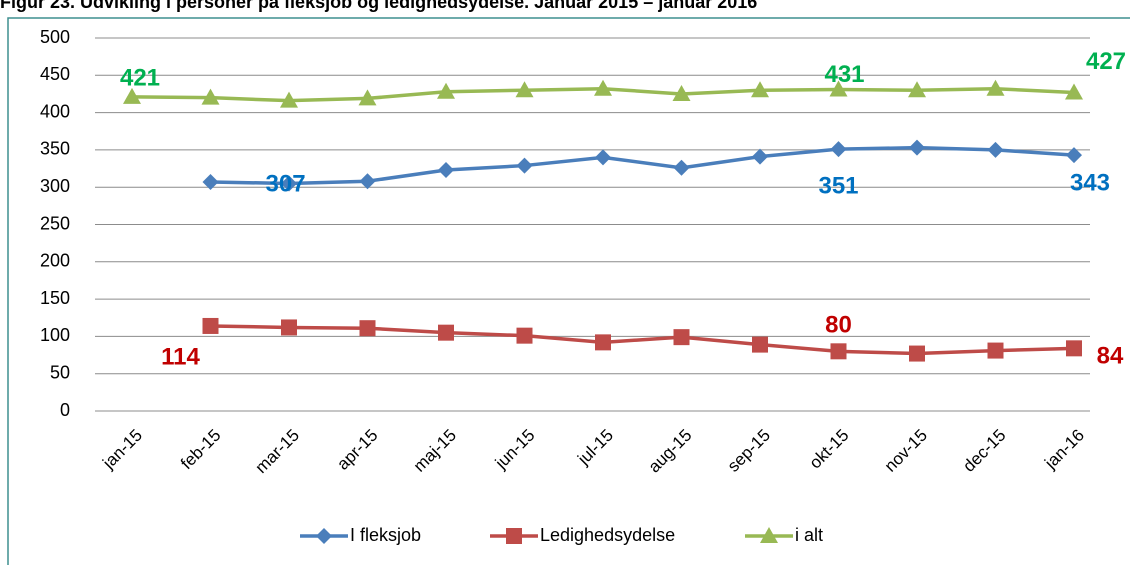 This screenshot has width=1130, height=570. What do you see at coordinates (809, 535) in the screenshot?
I see `legend-label: i alt` at bounding box center [809, 535].